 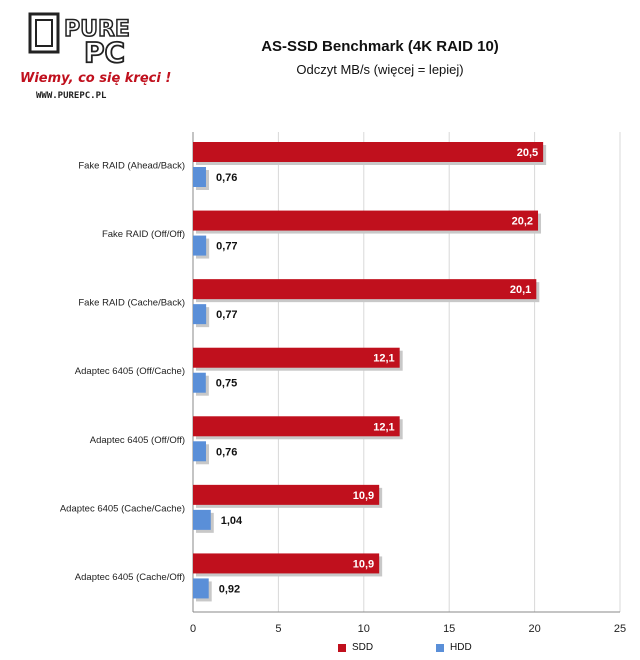 What do you see at coordinates (122, 508) in the screenshot?
I see `category-label: Adaptec 6405 (Cache/Cache)` at bounding box center [122, 508].